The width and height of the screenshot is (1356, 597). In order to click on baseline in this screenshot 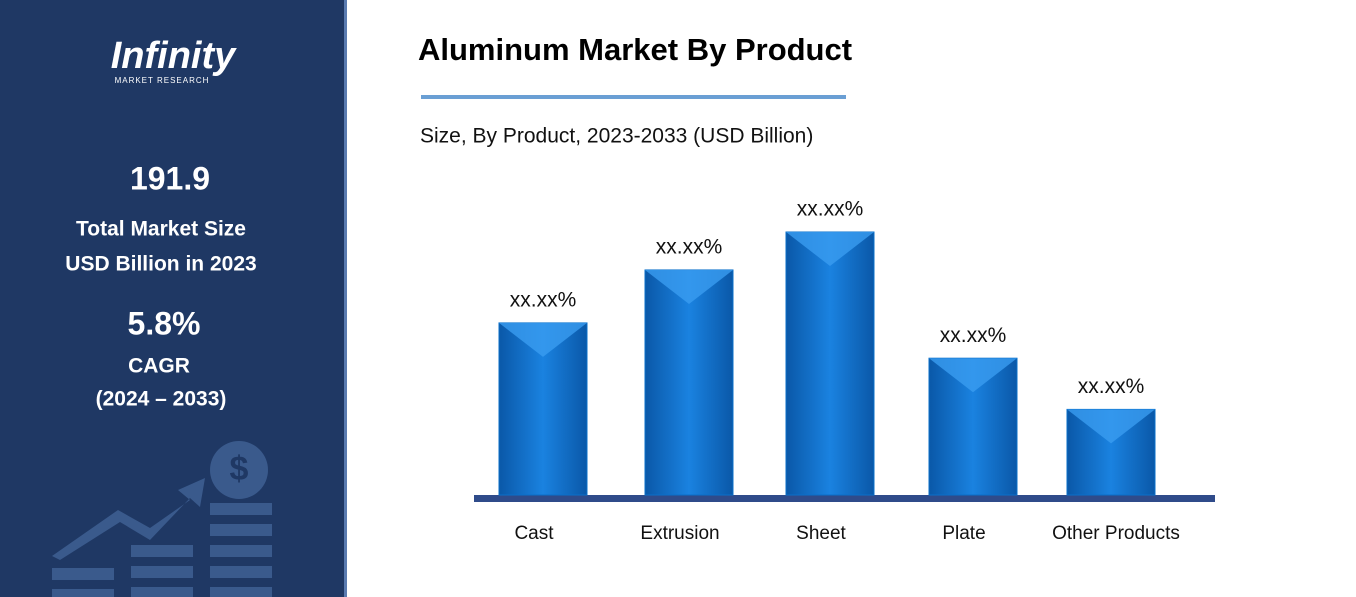, I will do `click(844, 498)`.